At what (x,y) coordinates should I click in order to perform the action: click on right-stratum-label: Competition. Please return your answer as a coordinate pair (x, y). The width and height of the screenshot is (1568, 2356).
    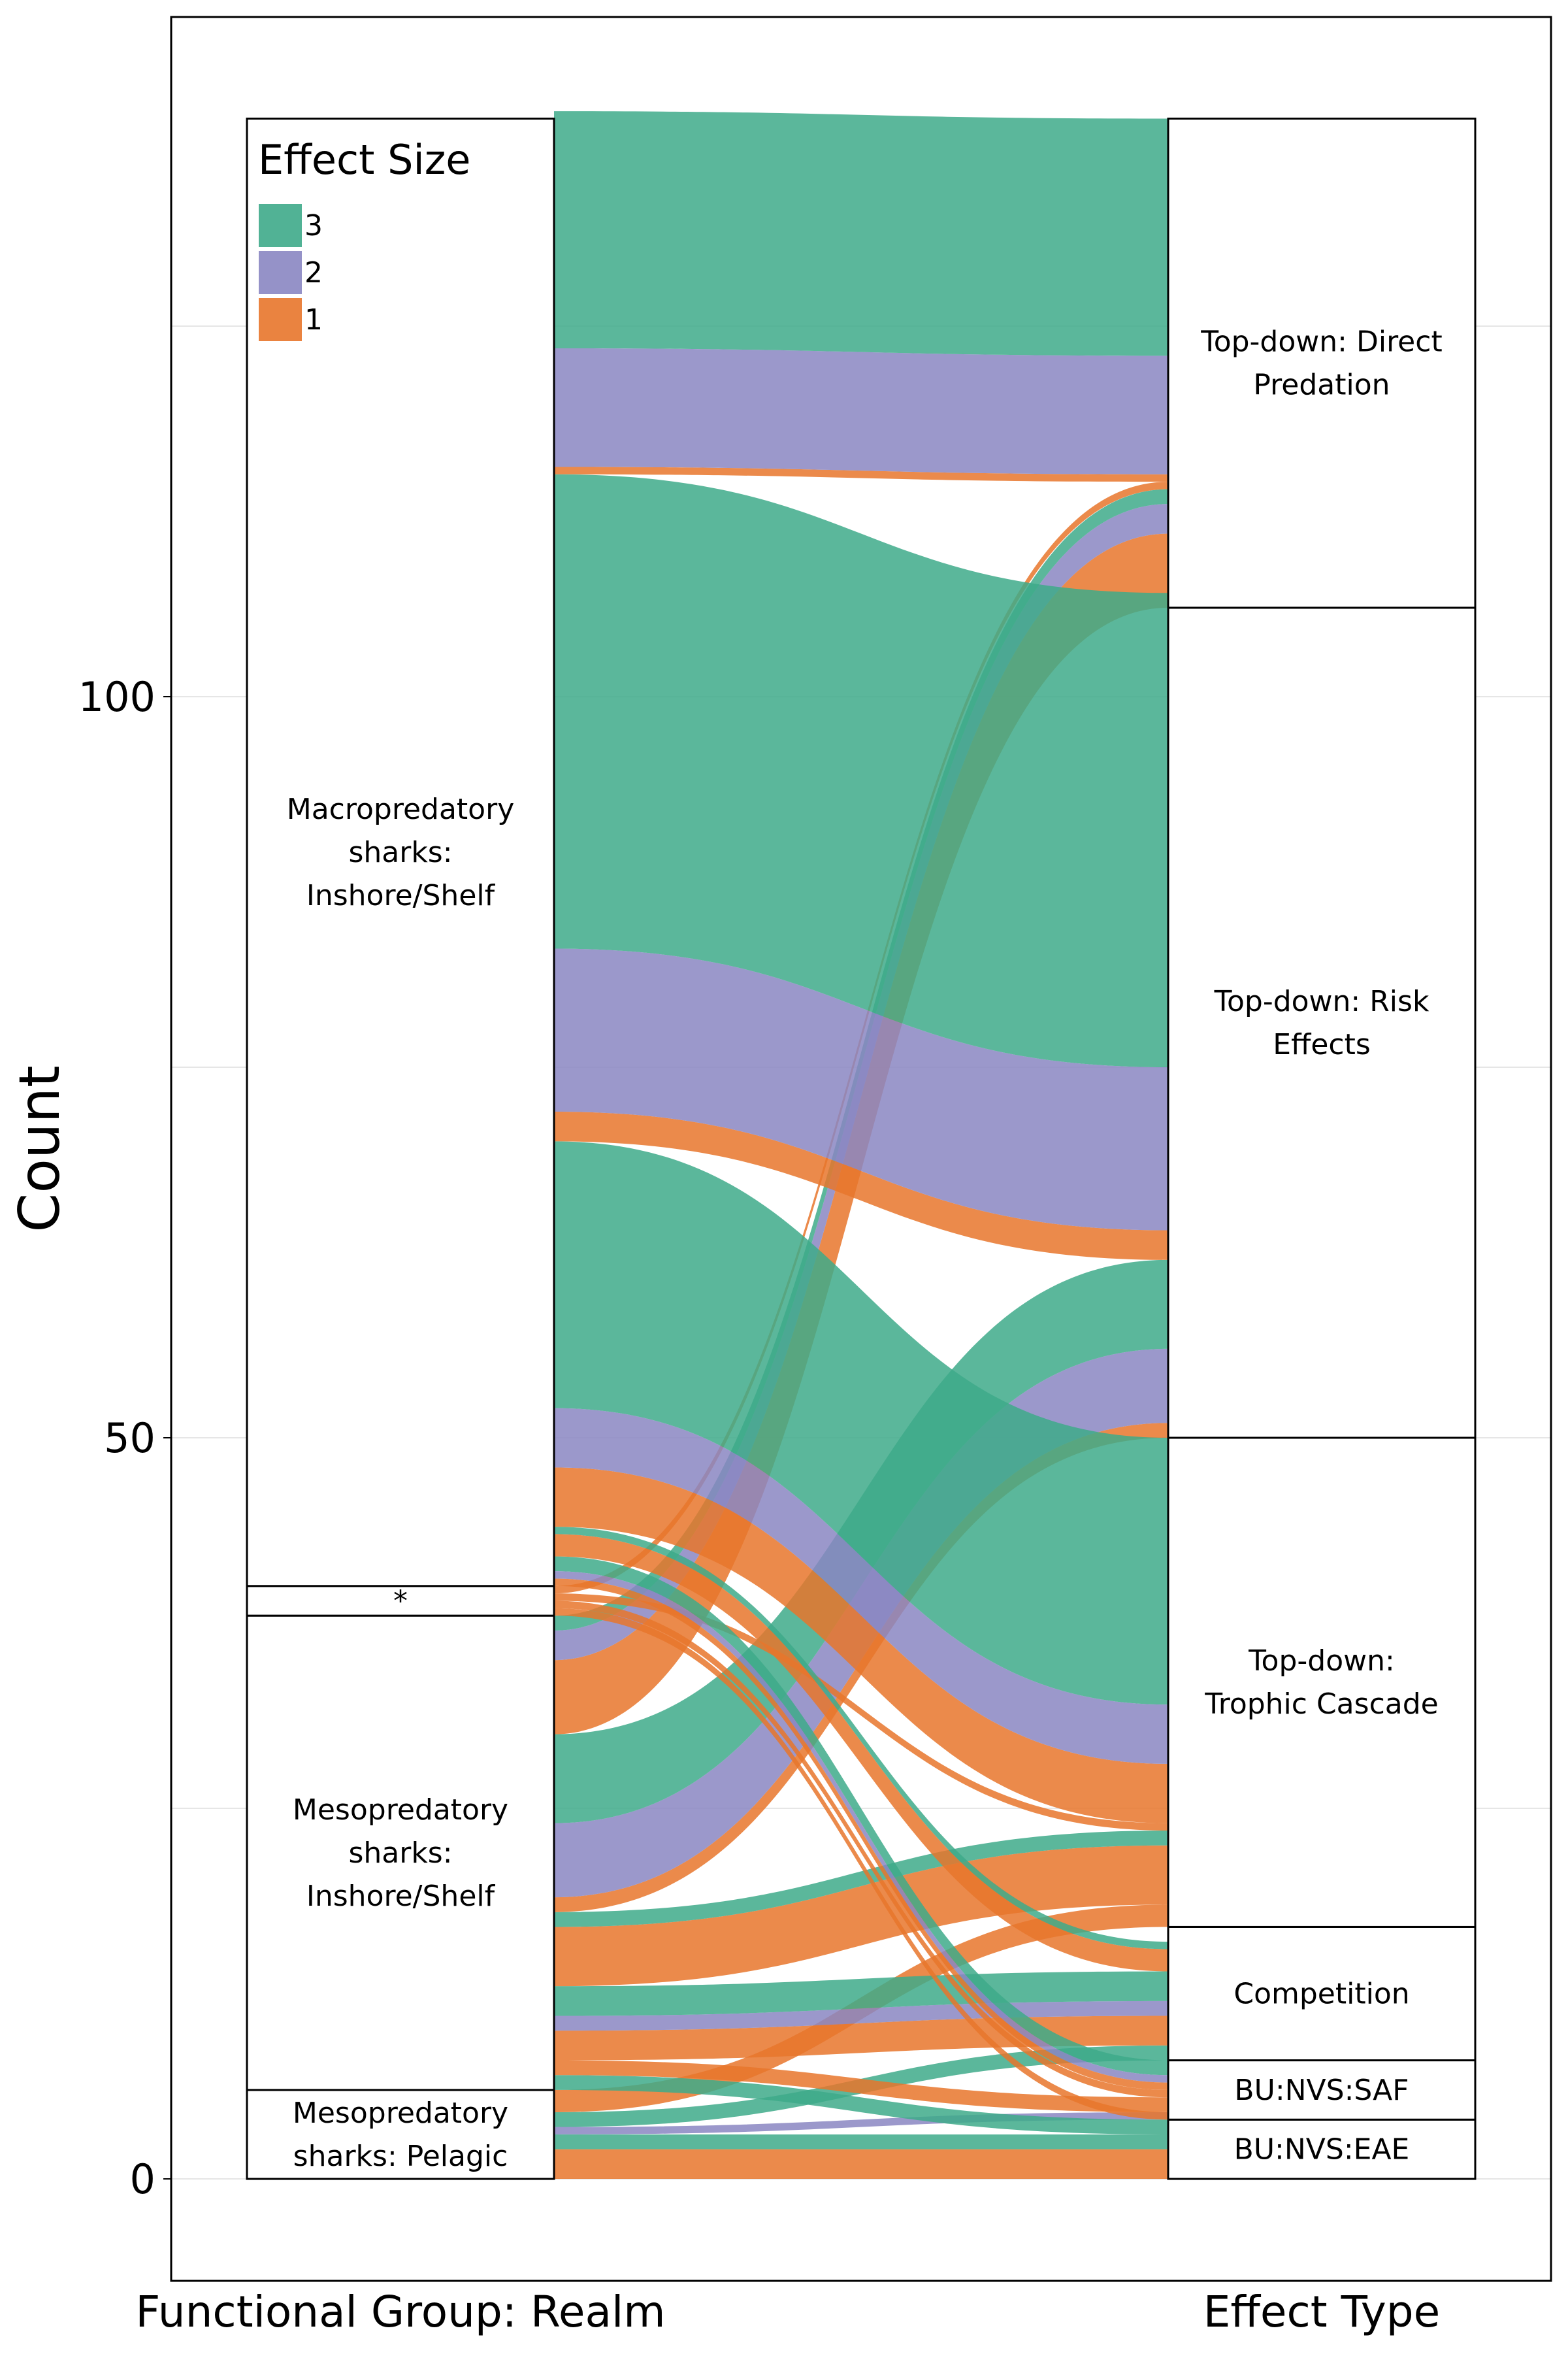
    Looking at the image, I should click on (1321, 1995).